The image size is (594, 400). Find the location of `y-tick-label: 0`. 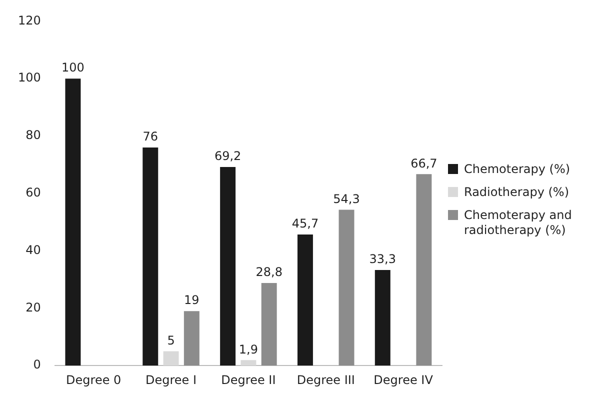

y-tick-label: 0 is located at coordinates (37, 365).